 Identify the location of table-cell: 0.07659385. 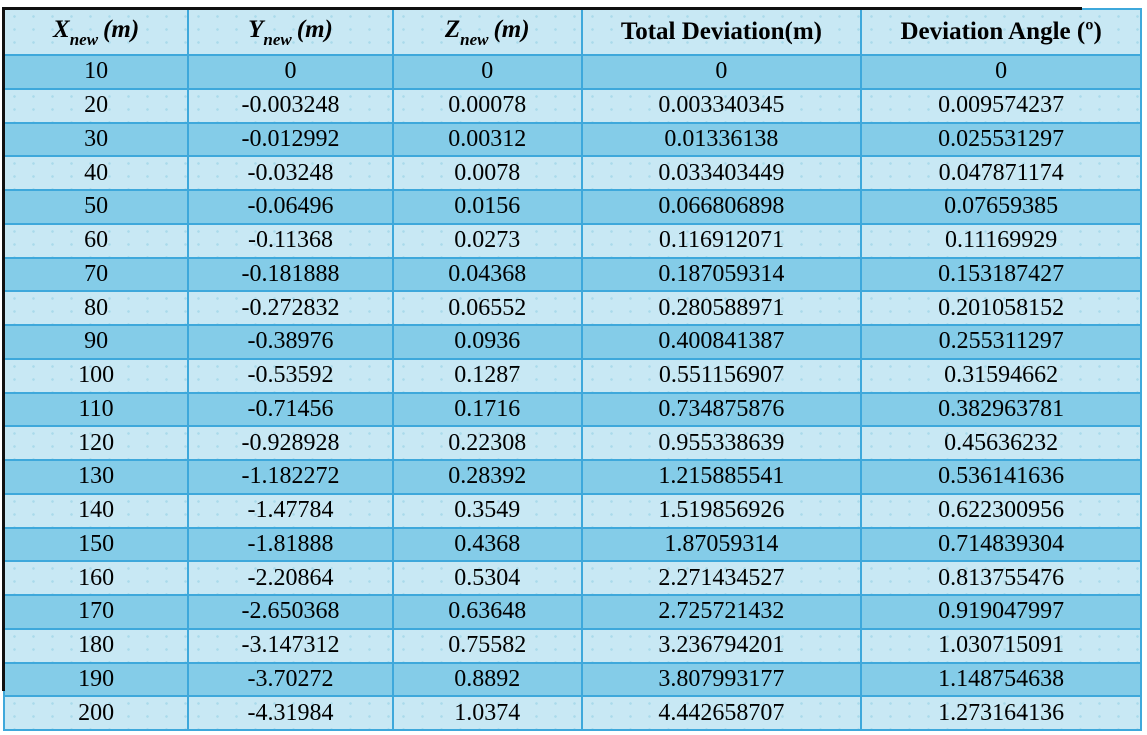
(1001, 207).